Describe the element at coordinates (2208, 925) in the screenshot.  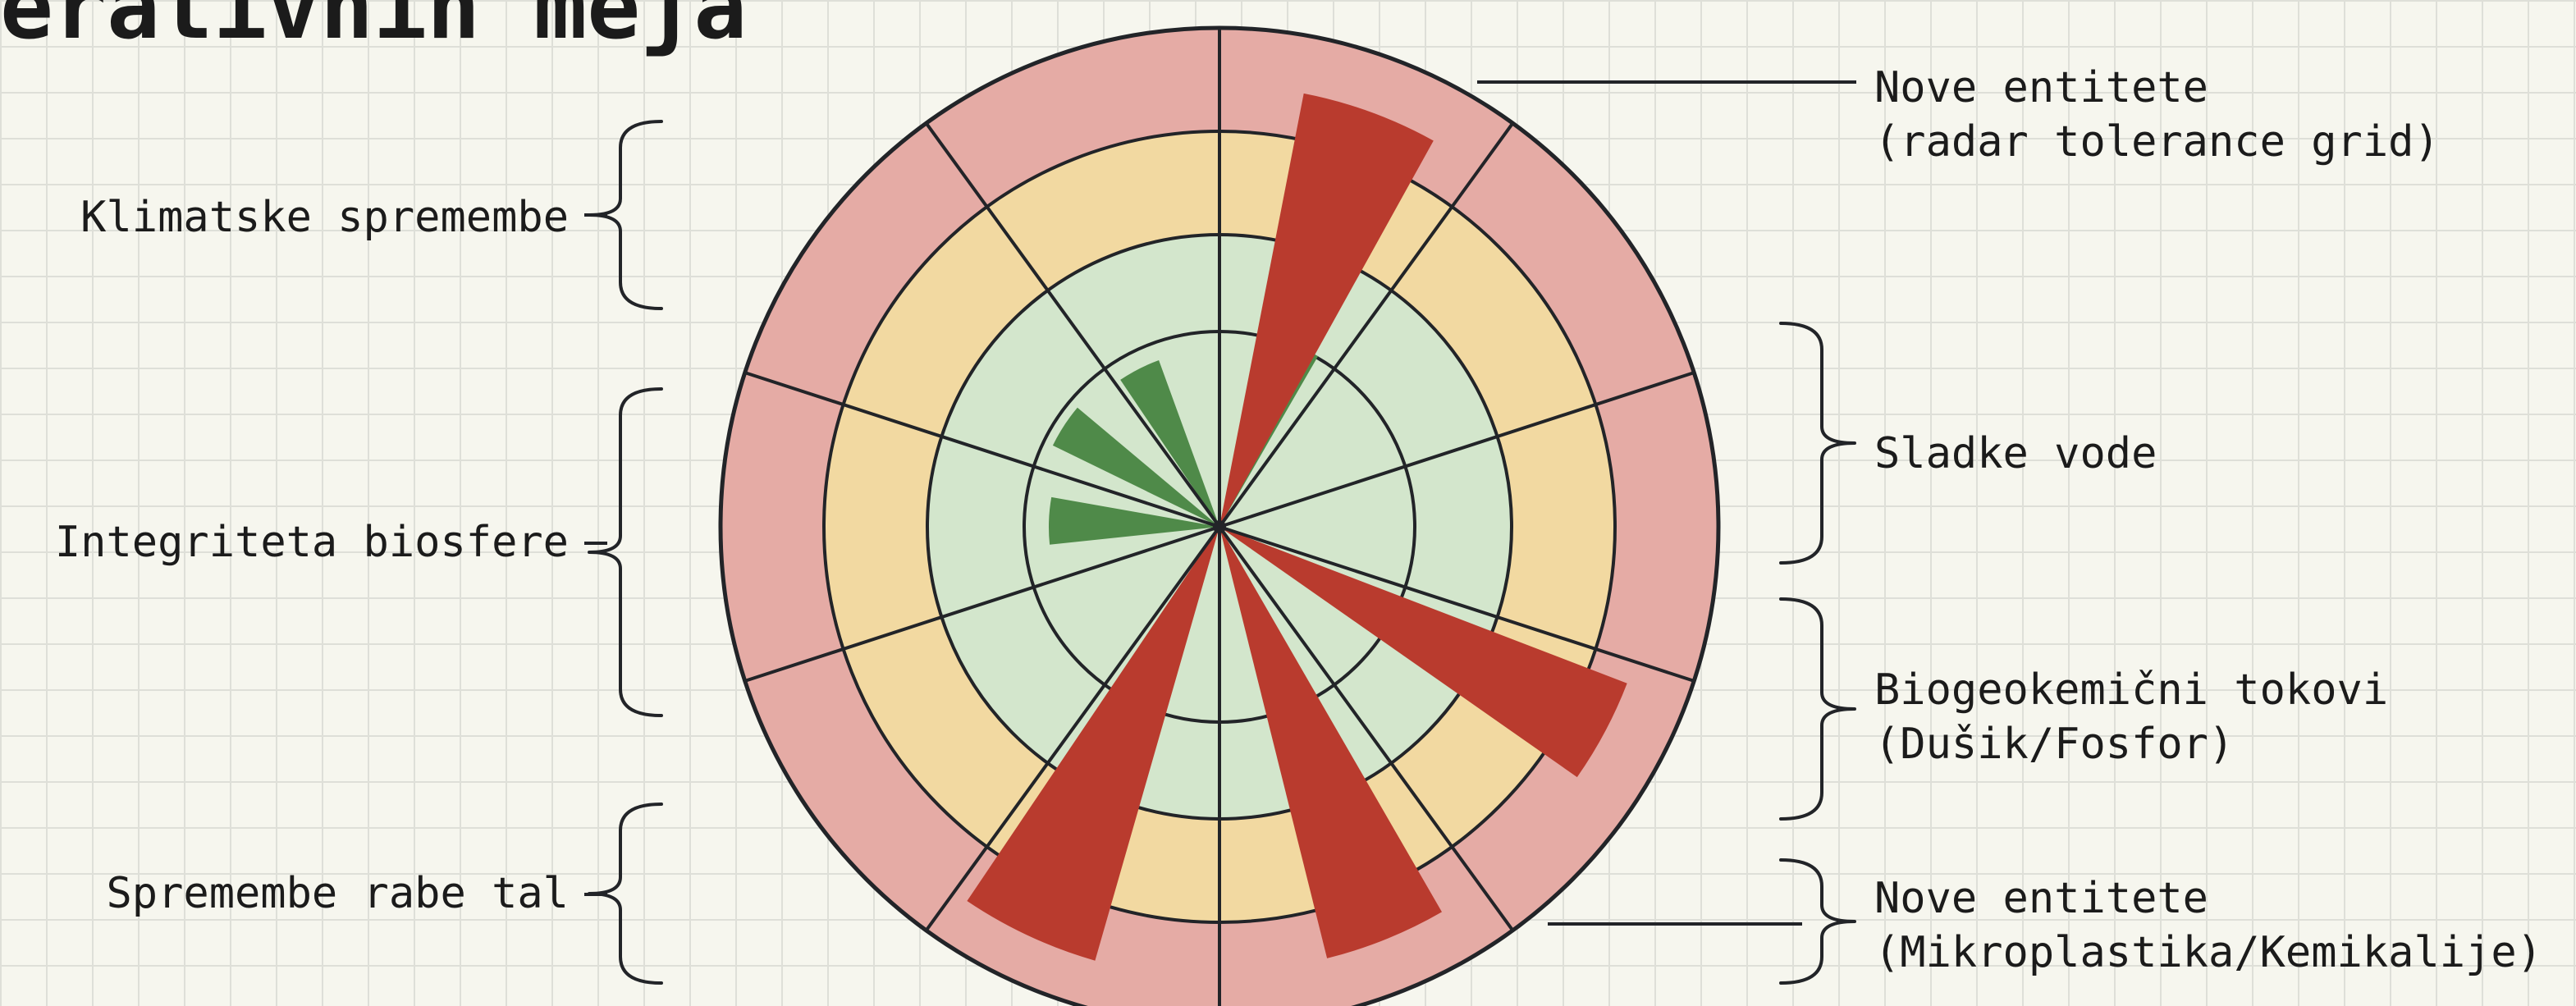
I see `label-nove-entitete-mikro: Nove entitete (Mikroplastika/Kemikalije)` at that location.